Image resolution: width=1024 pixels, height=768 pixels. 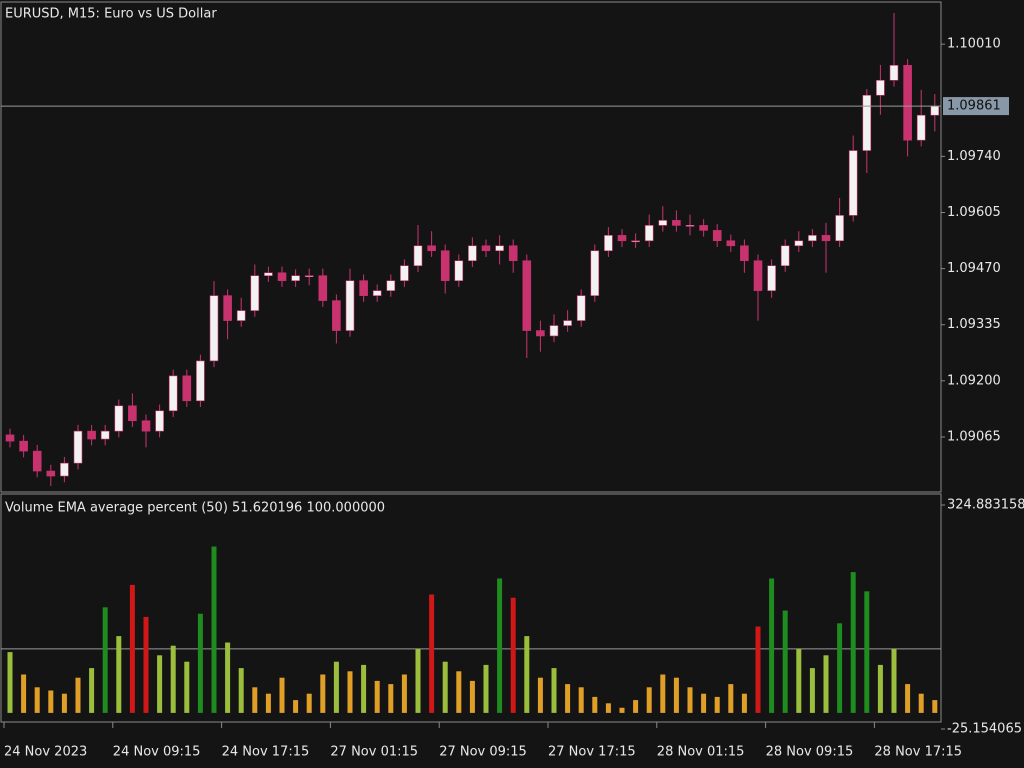 I want to click on y-tick-label: 1.09065, so click(x=974, y=436).